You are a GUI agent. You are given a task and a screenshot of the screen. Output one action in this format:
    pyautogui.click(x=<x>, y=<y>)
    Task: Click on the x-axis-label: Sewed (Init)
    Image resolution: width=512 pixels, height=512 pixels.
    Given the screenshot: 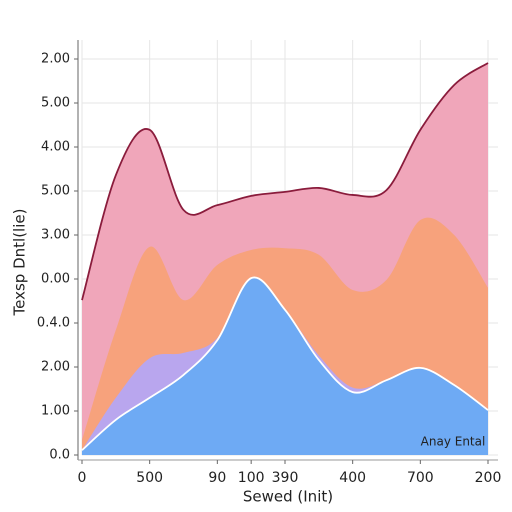 What is the action you would take?
    pyautogui.click(x=288, y=497)
    